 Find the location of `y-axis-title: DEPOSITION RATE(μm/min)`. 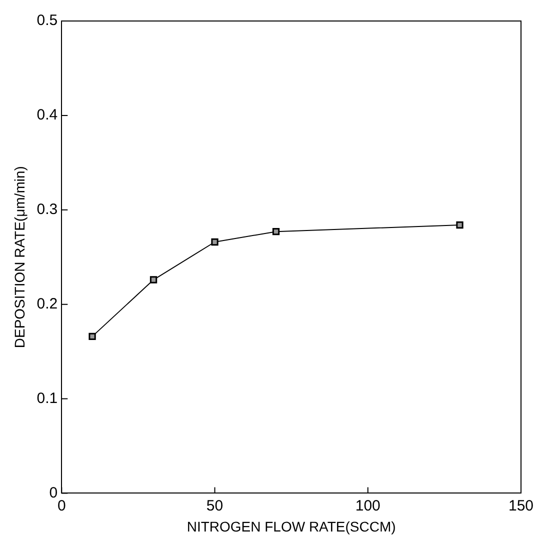

y-axis-title: DEPOSITION RATE(μm/min) is located at coordinates (19, 257).